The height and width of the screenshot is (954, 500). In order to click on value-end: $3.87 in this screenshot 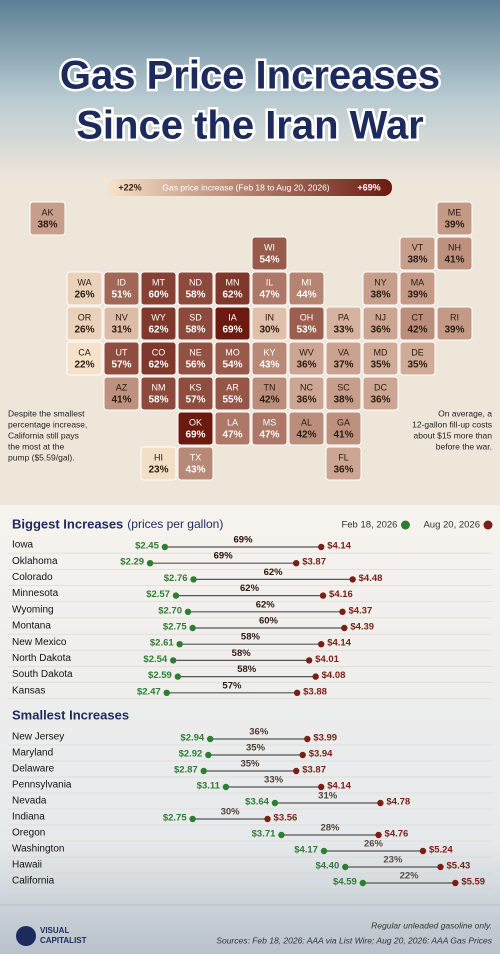, I will do `click(314, 562)`.